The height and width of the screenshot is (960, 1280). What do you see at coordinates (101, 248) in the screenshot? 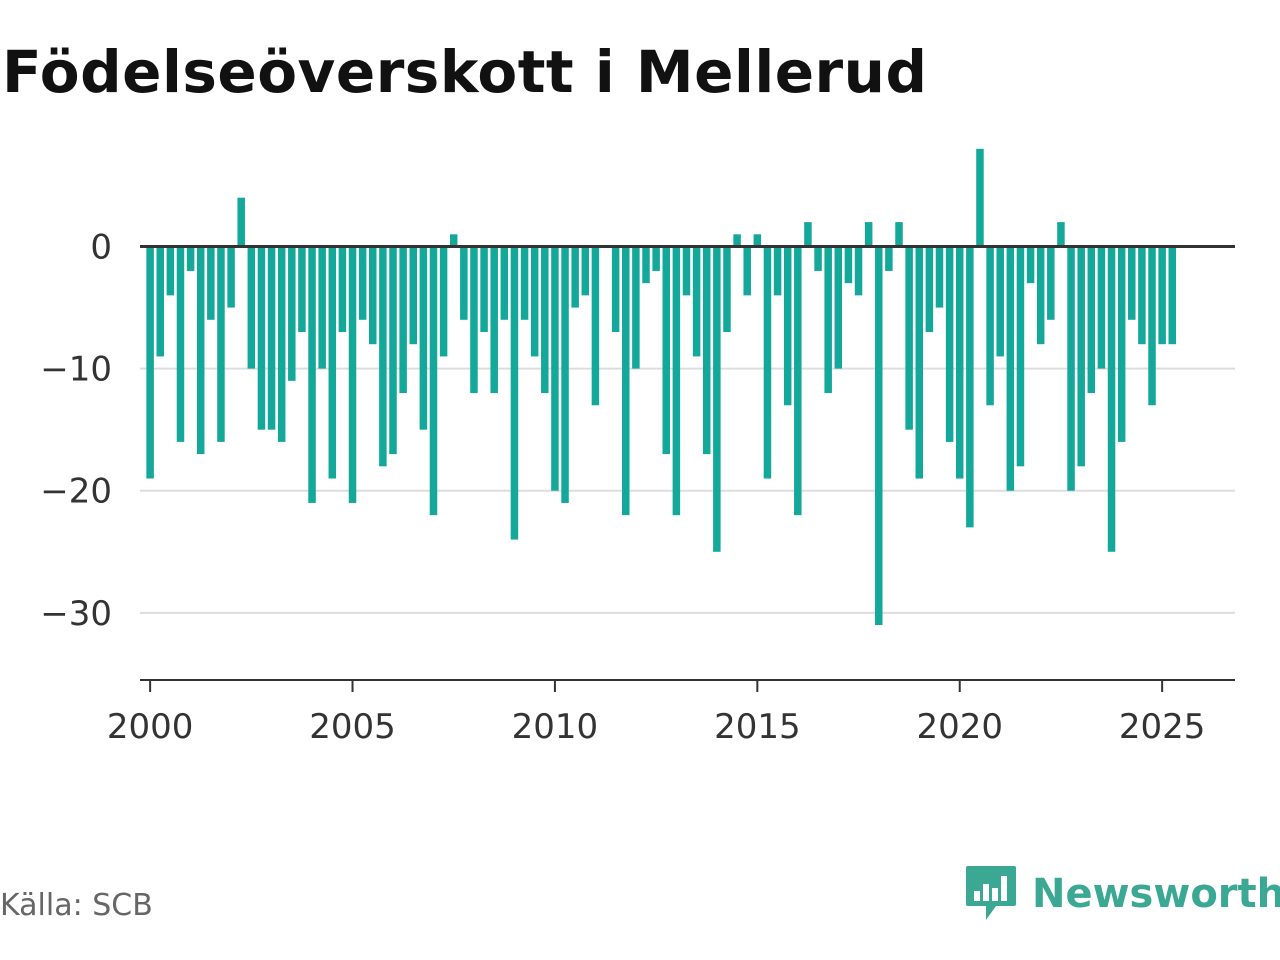
I see `y-tick-label: 0` at bounding box center [101, 248].